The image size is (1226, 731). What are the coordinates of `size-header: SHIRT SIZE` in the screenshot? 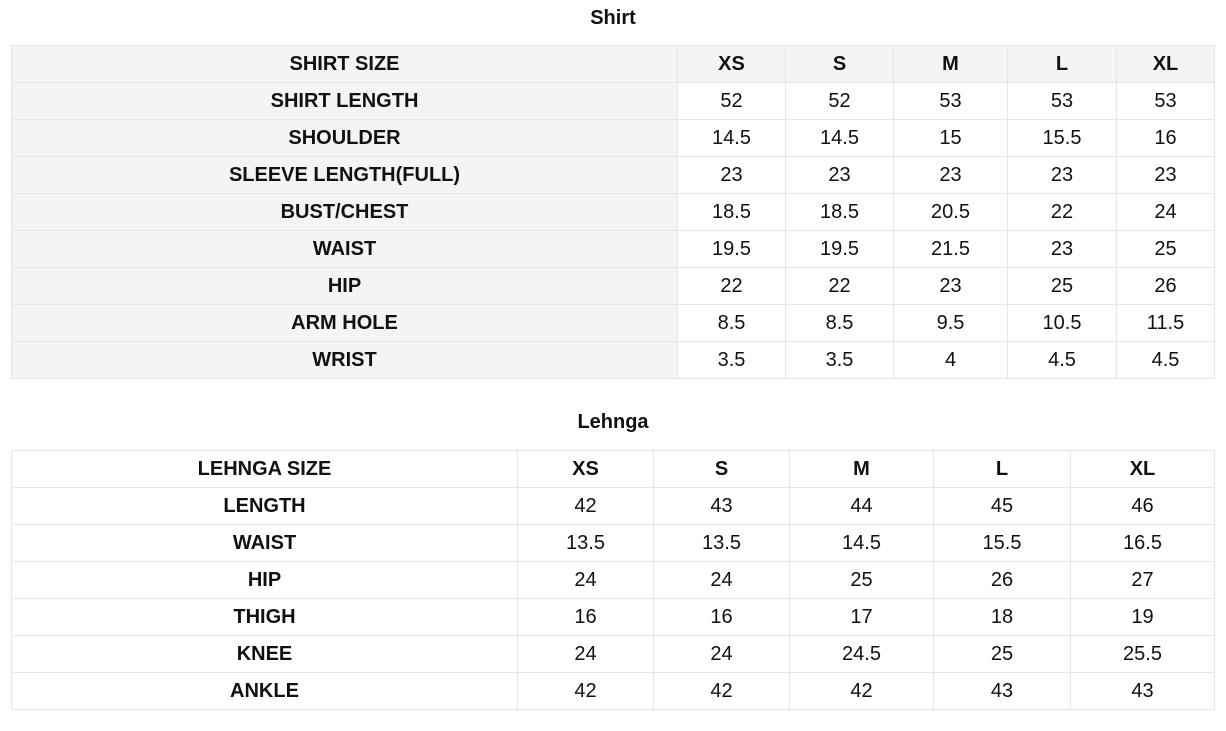 It's located at (344, 64).